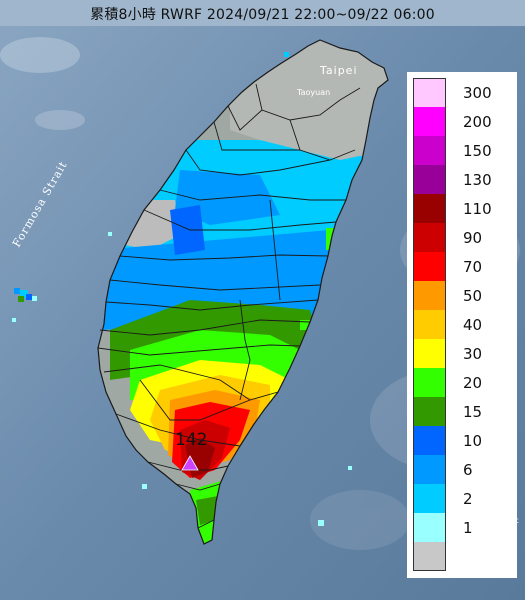 This screenshot has height=600, width=525. I want to click on legend-label: 50, so click(473, 295).